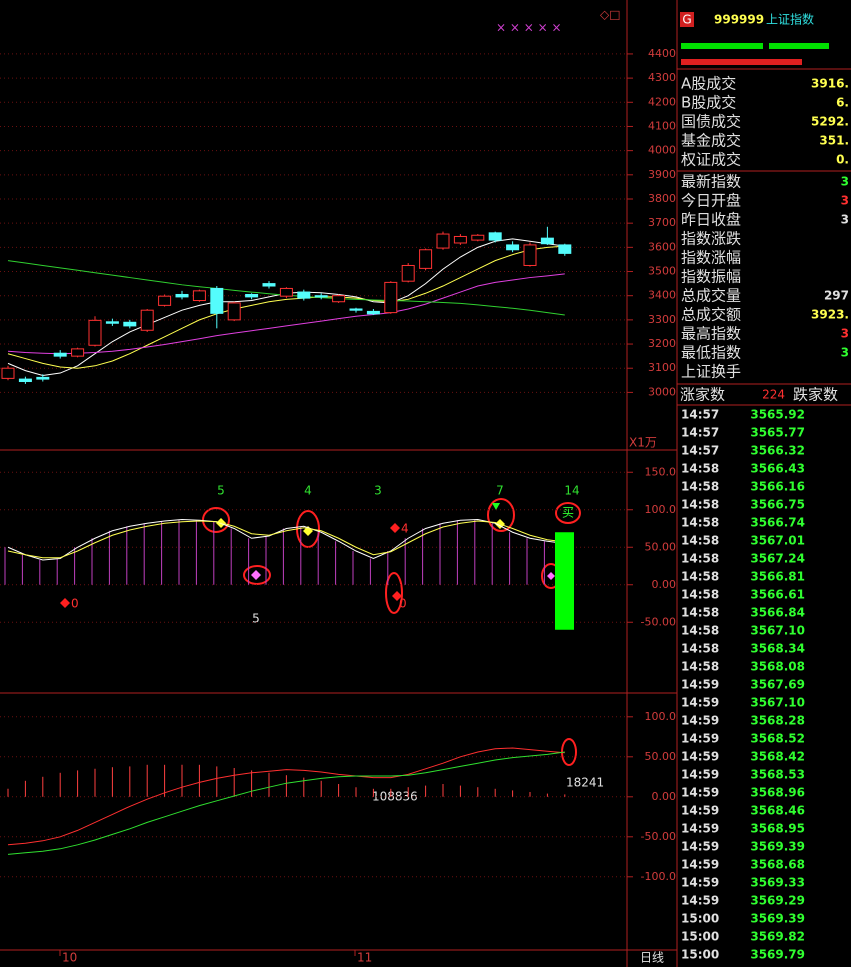 The image size is (851, 967). Describe the element at coordinates (777, 469) in the screenshot. I see `tick-price: 3566.43` at that location.